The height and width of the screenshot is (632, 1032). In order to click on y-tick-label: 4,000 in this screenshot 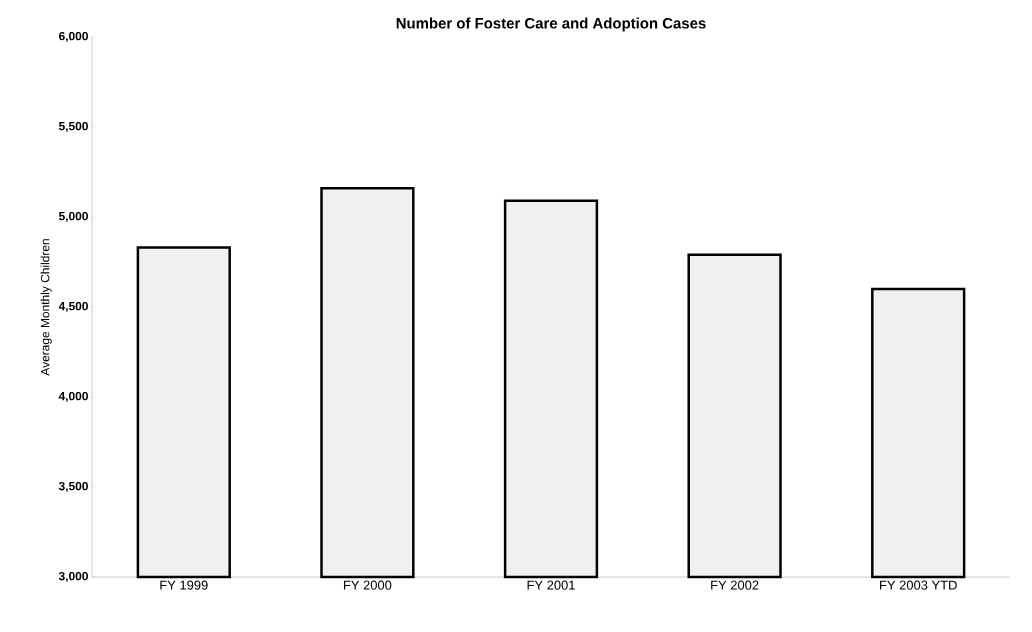, I will do `click(73, 397)`.